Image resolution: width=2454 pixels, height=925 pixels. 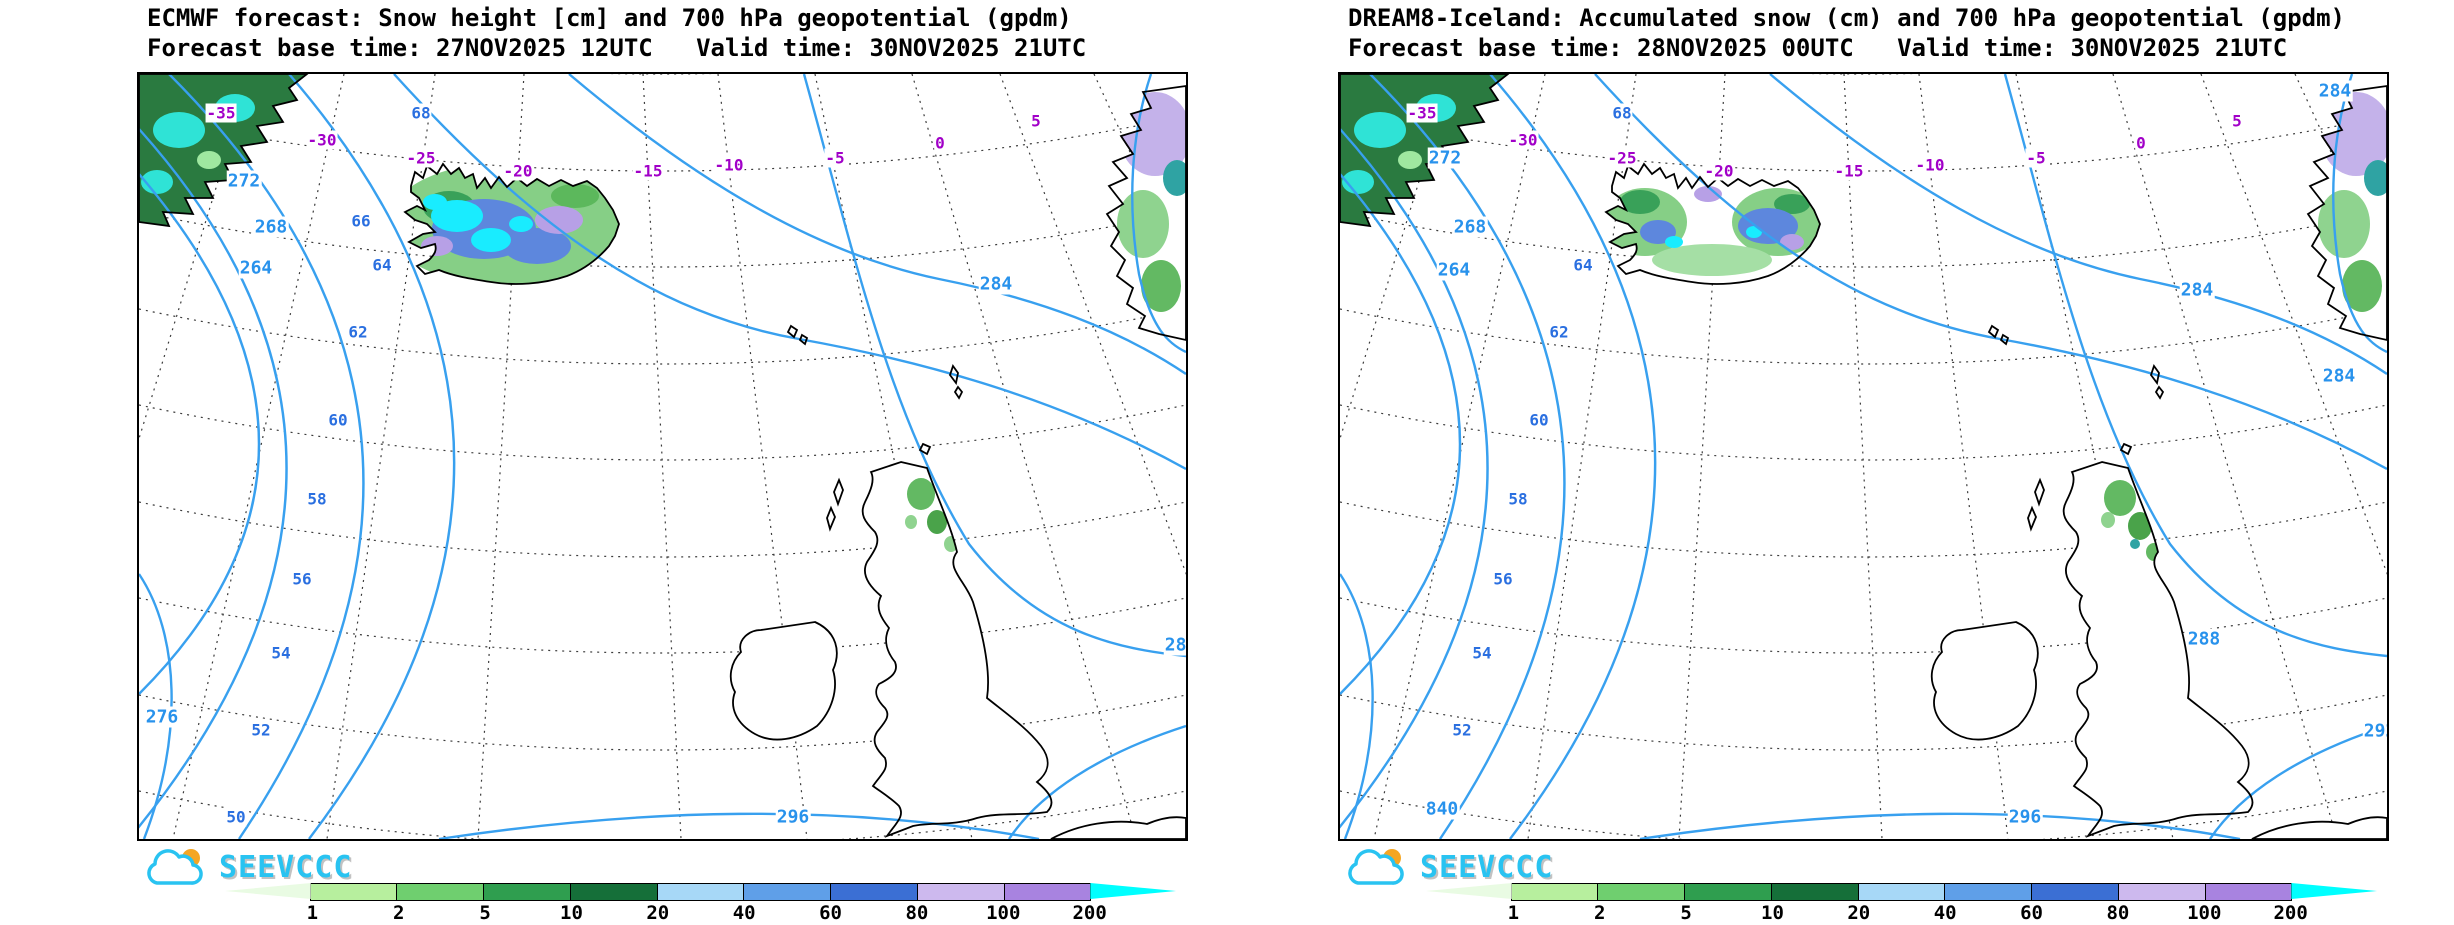 I want to click on map-label: 50, so click(x=236, y=817).